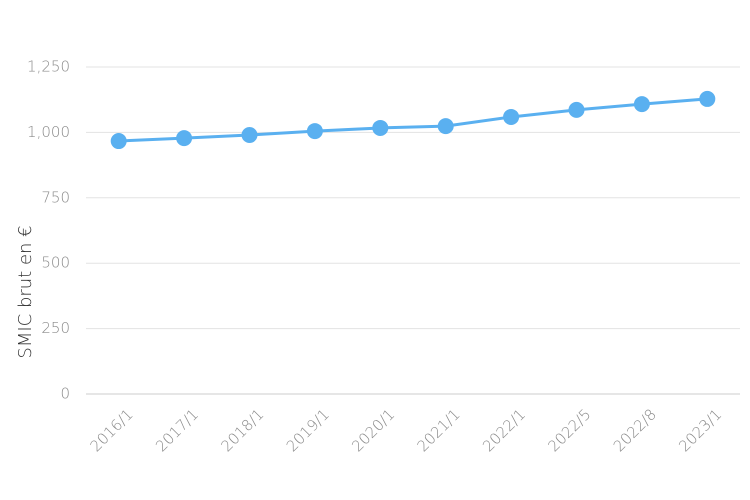 Image resolution: width=750 pixels, height=500 pixels. I want to click on x-tick-label: 2023/1, so click(700, 430).